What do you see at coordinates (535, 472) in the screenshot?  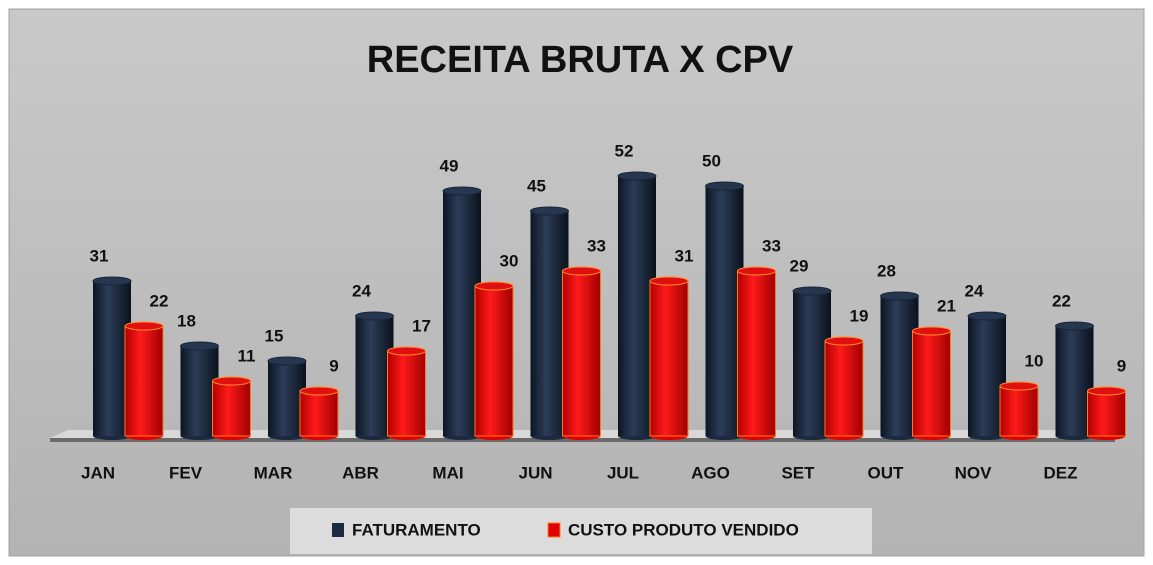 I see `x-tick-label: JUN` at bounding box center [535, 472].